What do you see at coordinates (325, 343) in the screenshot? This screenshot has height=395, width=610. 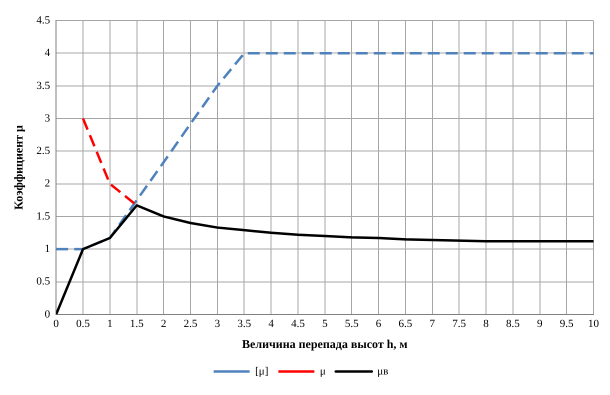 I see `x-axis-title: Величина перепада высот h, м` at bounding box center [325, 343].